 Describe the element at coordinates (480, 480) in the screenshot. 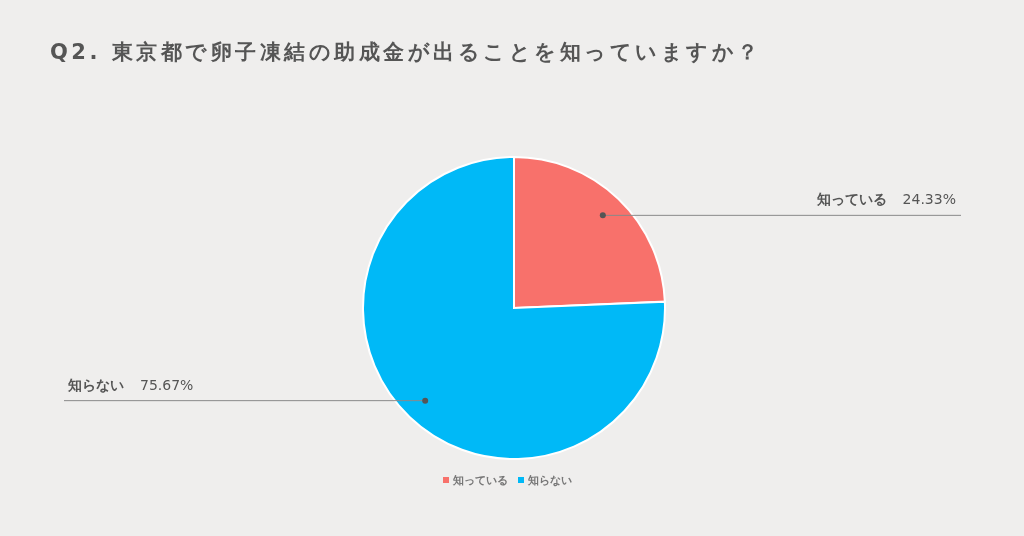

I see `legend-label: 知っている` at that location.